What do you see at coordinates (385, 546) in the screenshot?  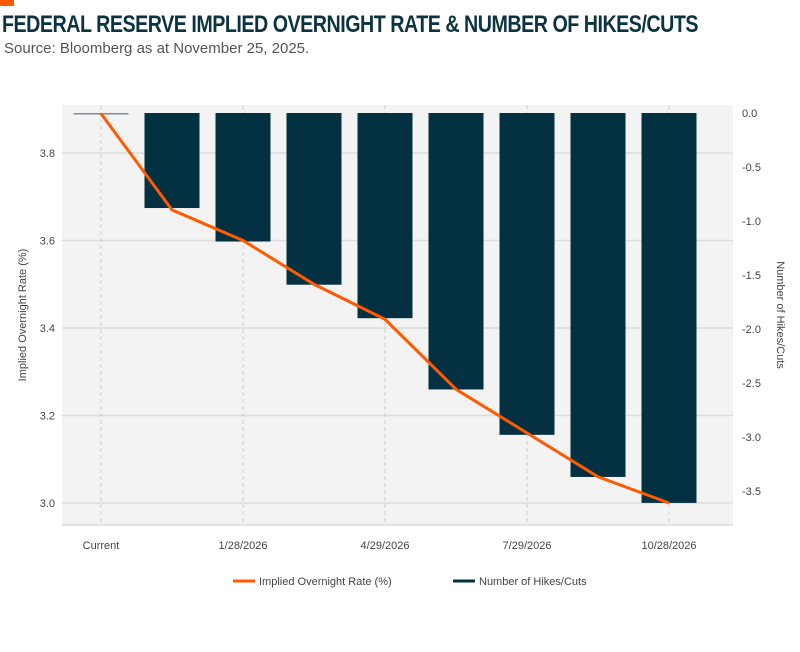 I see `x-tick-label: 4/29/2026` at bounding box center [385, 546].